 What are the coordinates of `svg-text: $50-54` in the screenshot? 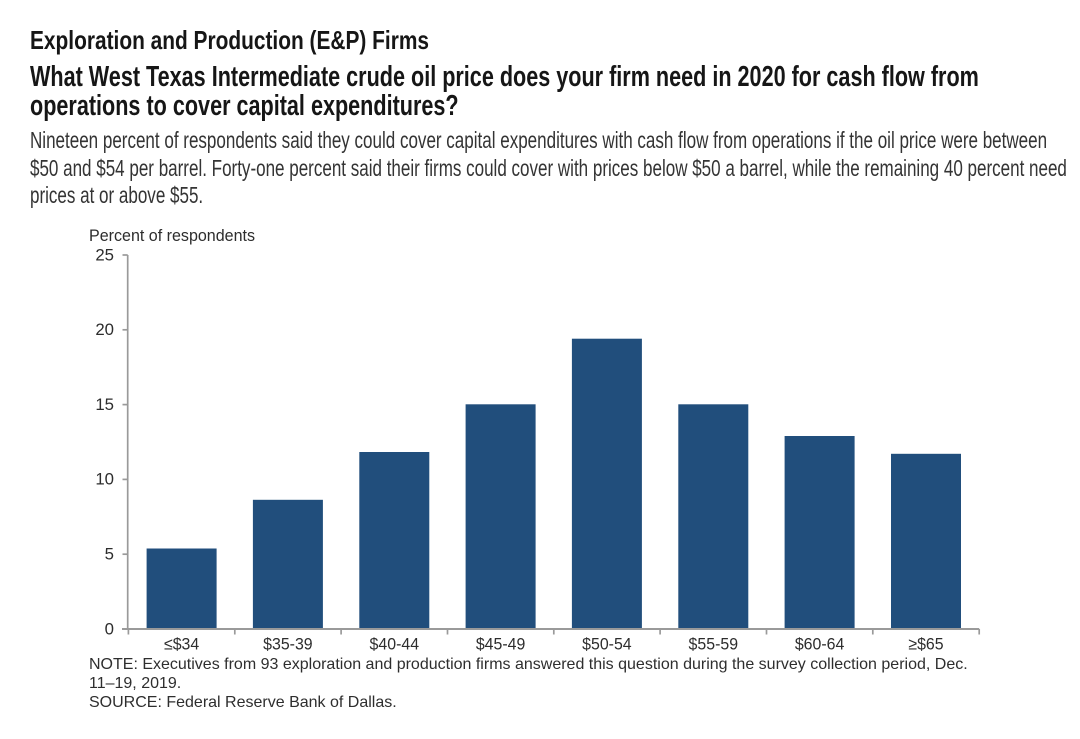 It's located at (607, 644).